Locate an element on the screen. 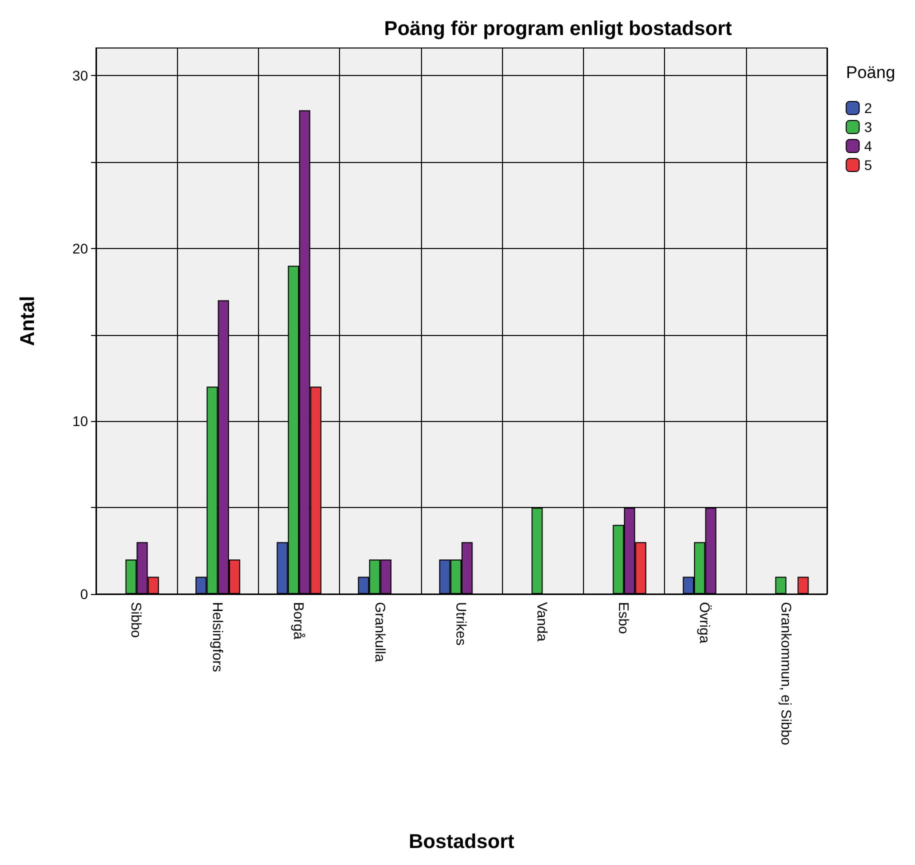 The image size is (915, 865). y-tick-label: 20 is located at coordinates (80, 248).